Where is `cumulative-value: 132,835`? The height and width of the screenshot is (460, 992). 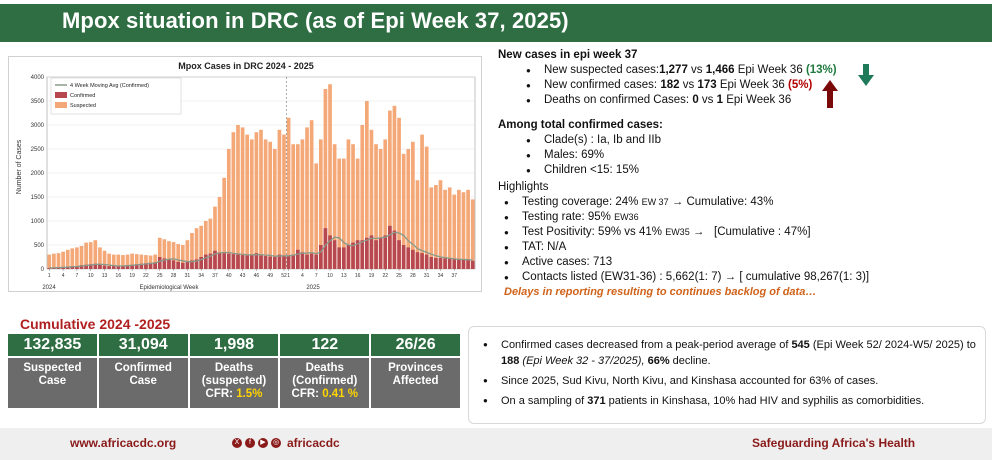
cumulative-value: 132,835 is located at coordinates (52, 345).